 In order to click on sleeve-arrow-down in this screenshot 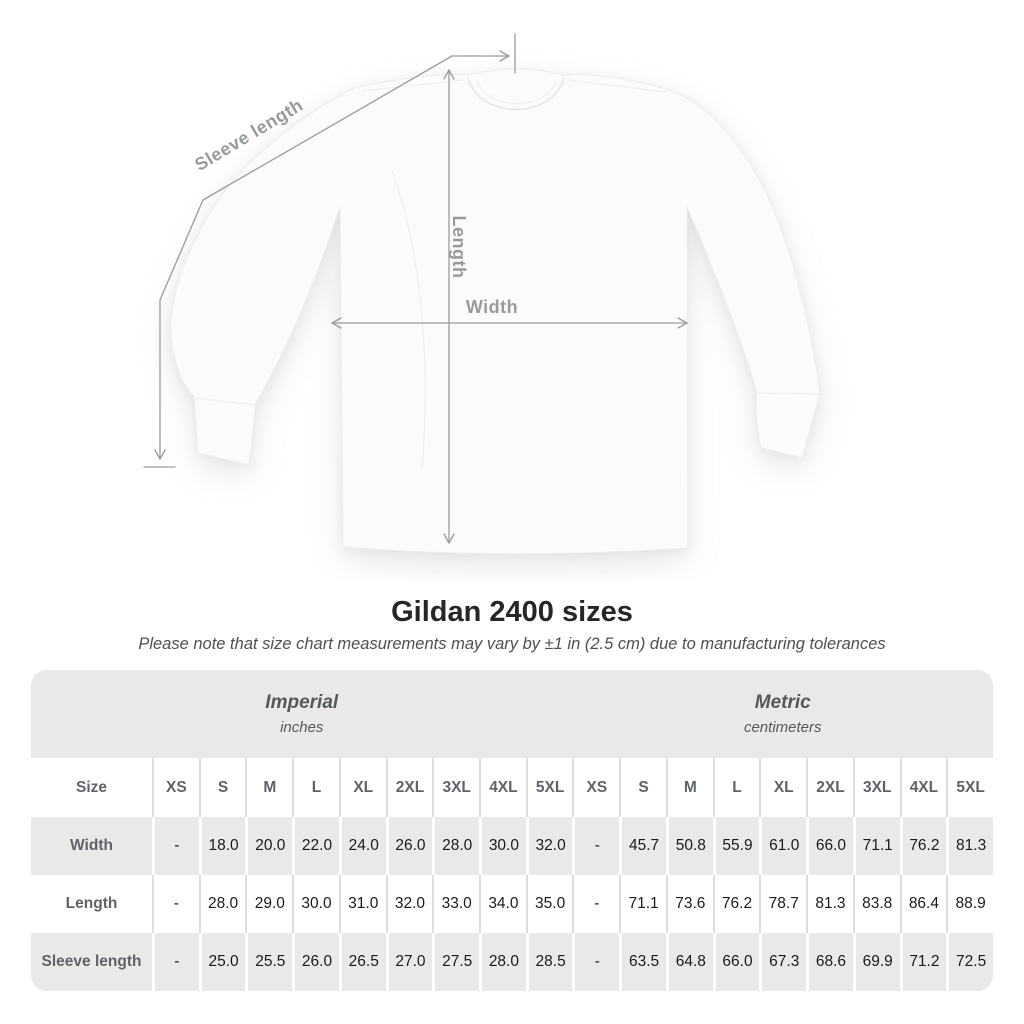, I will do `click(160, 454)`.